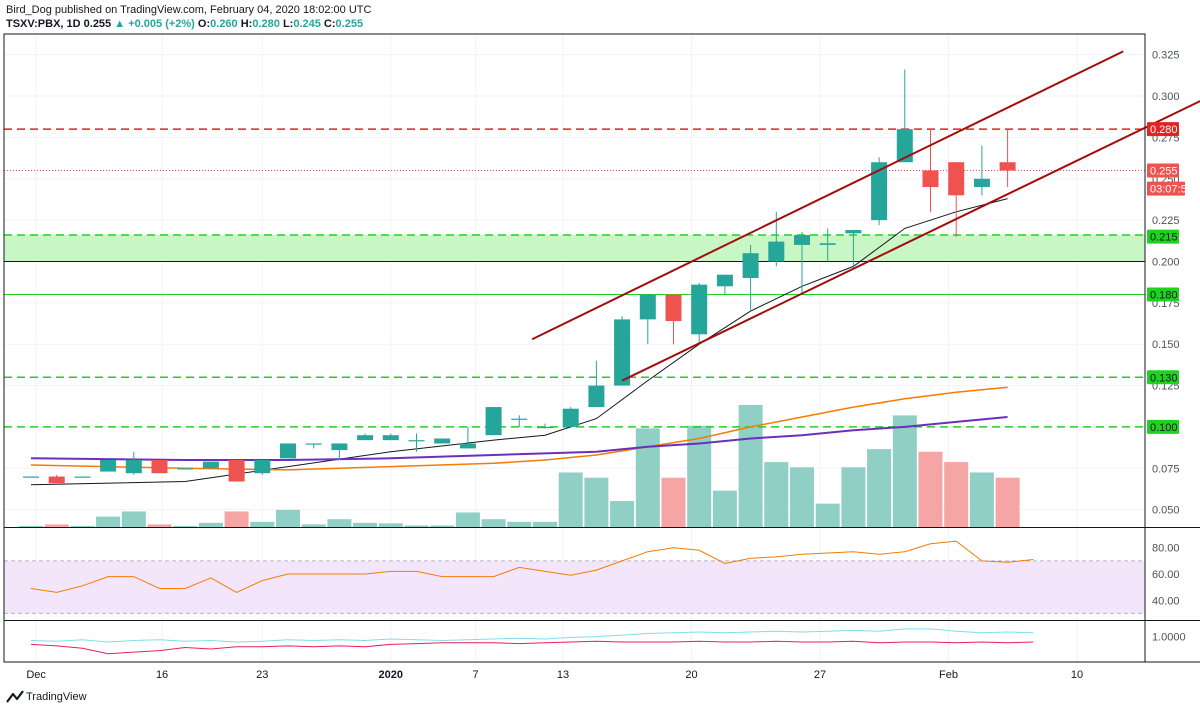  What do you see at coordinates (1170, 278) in the screenshot?
I see `price-badges: 0.280 0.255 03:07:59 0.215 0.180 0.130 0.100` at bounding box center [1170, 278].